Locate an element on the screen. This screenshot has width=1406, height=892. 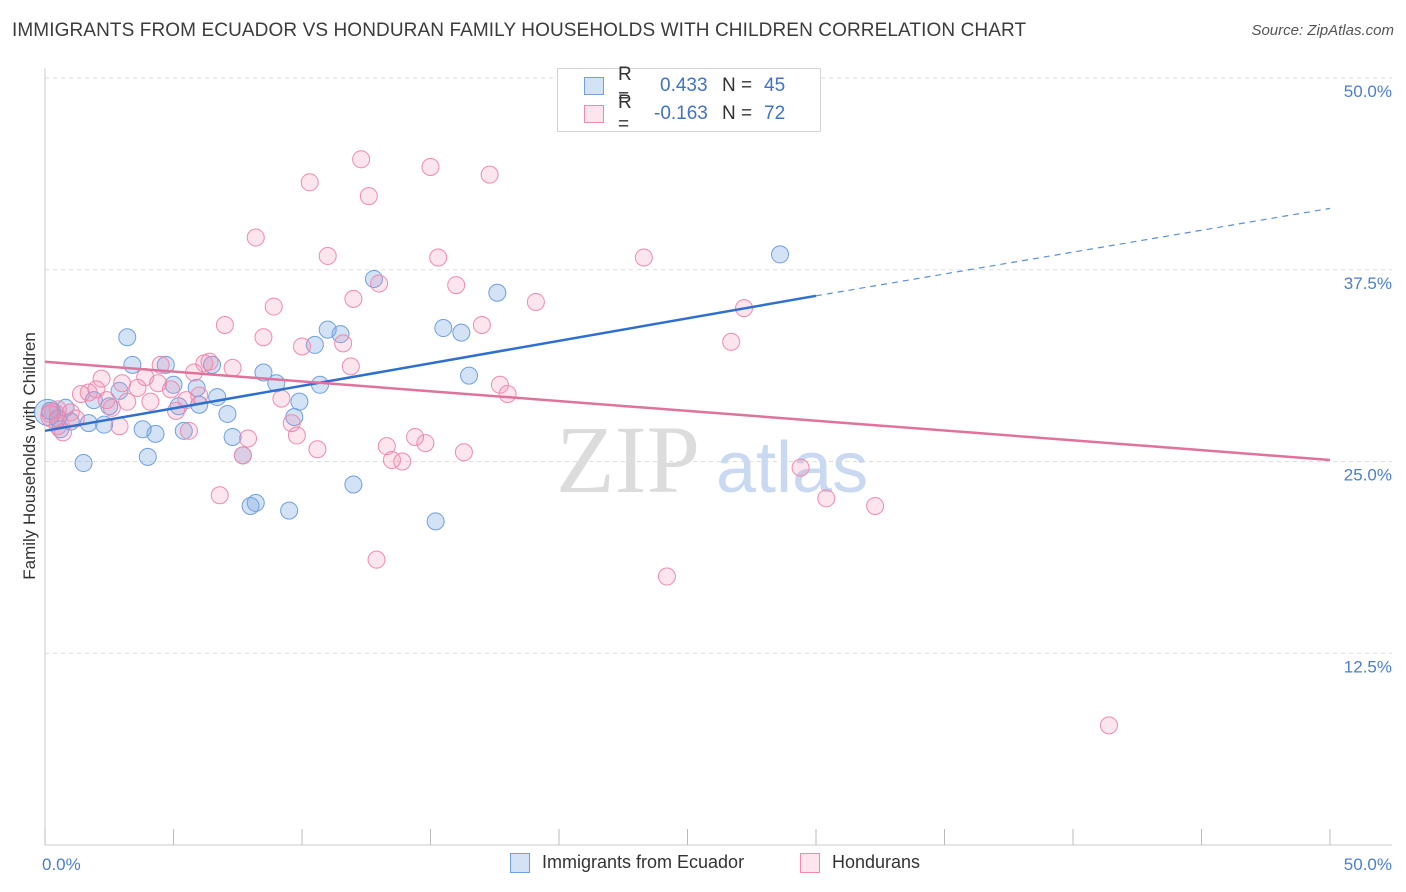
correlation-legend: R = 0.433 N = 45 R = -0.163 N = 72 is located at coordinates (689, 99).